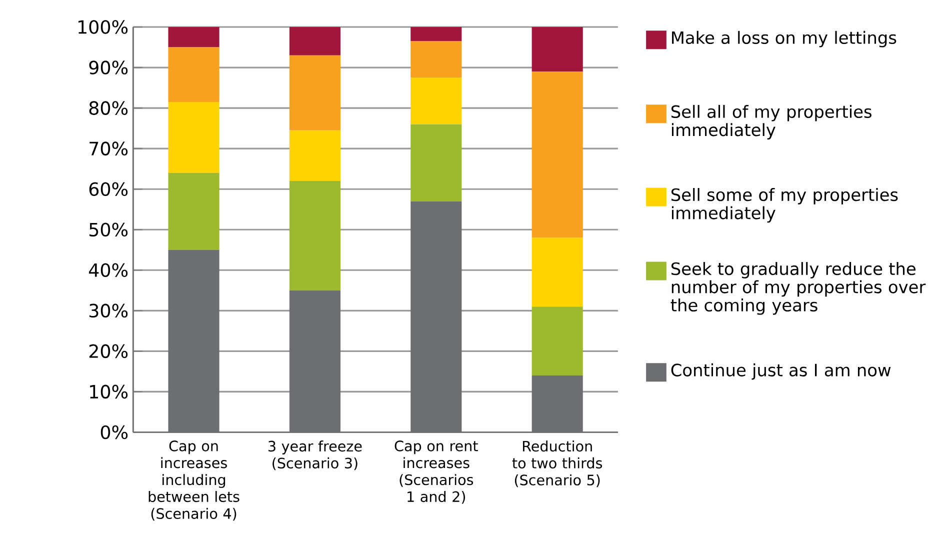 This screenshot has height=550, width=931. What do you see at coordinates (781, 372) in the screenshot?
I see `legend-label: Continue just as I am now` at bounding box center [781, 372].